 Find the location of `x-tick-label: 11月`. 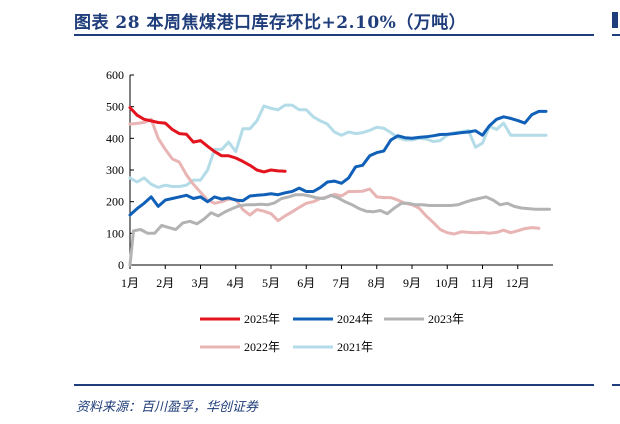

x-tick-label: 11月 is located at coordinates (483, 283).